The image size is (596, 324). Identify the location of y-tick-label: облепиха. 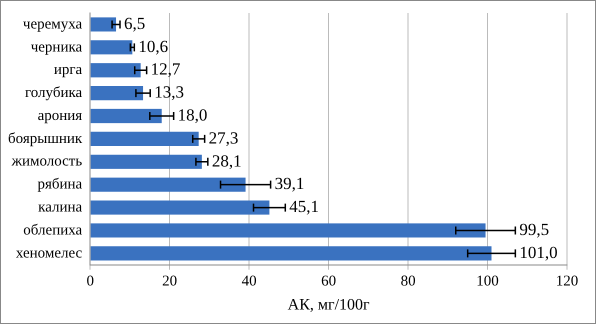
(53, 230).